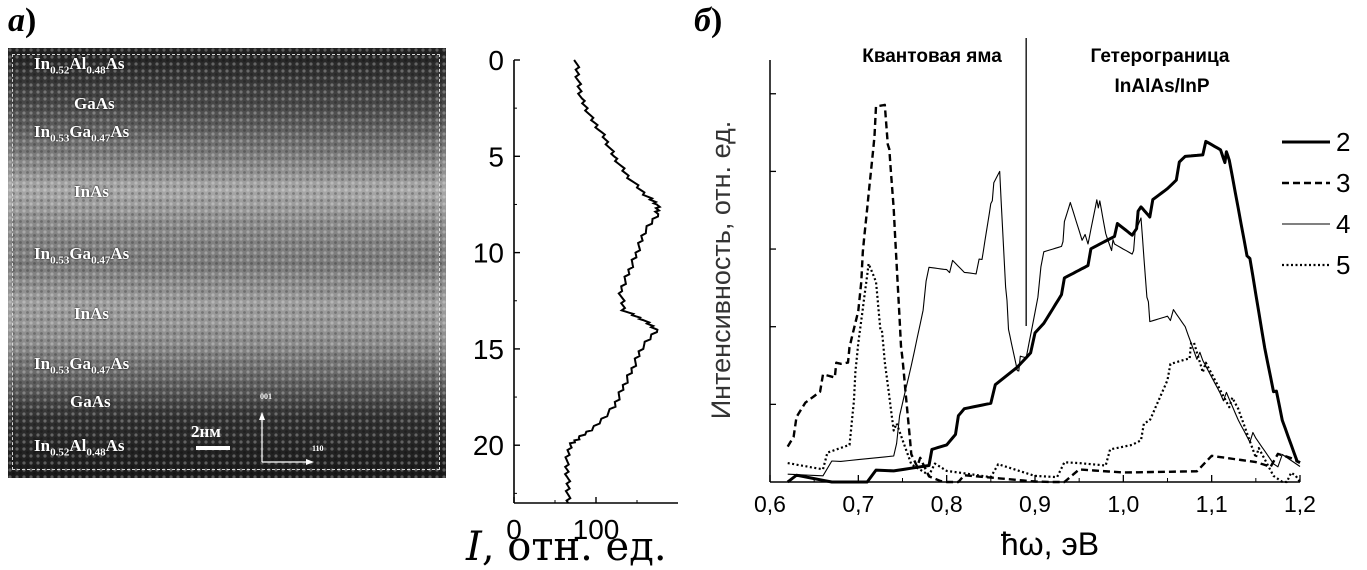  Describe the element at coordinates (262, 416) in the screenshot. I see `axis-001-arrow` at that location.